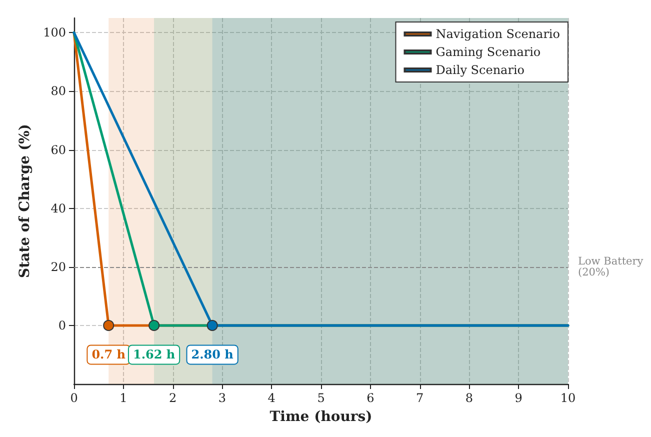  I want to click on x-tick-label: 5, so click(321, 398).